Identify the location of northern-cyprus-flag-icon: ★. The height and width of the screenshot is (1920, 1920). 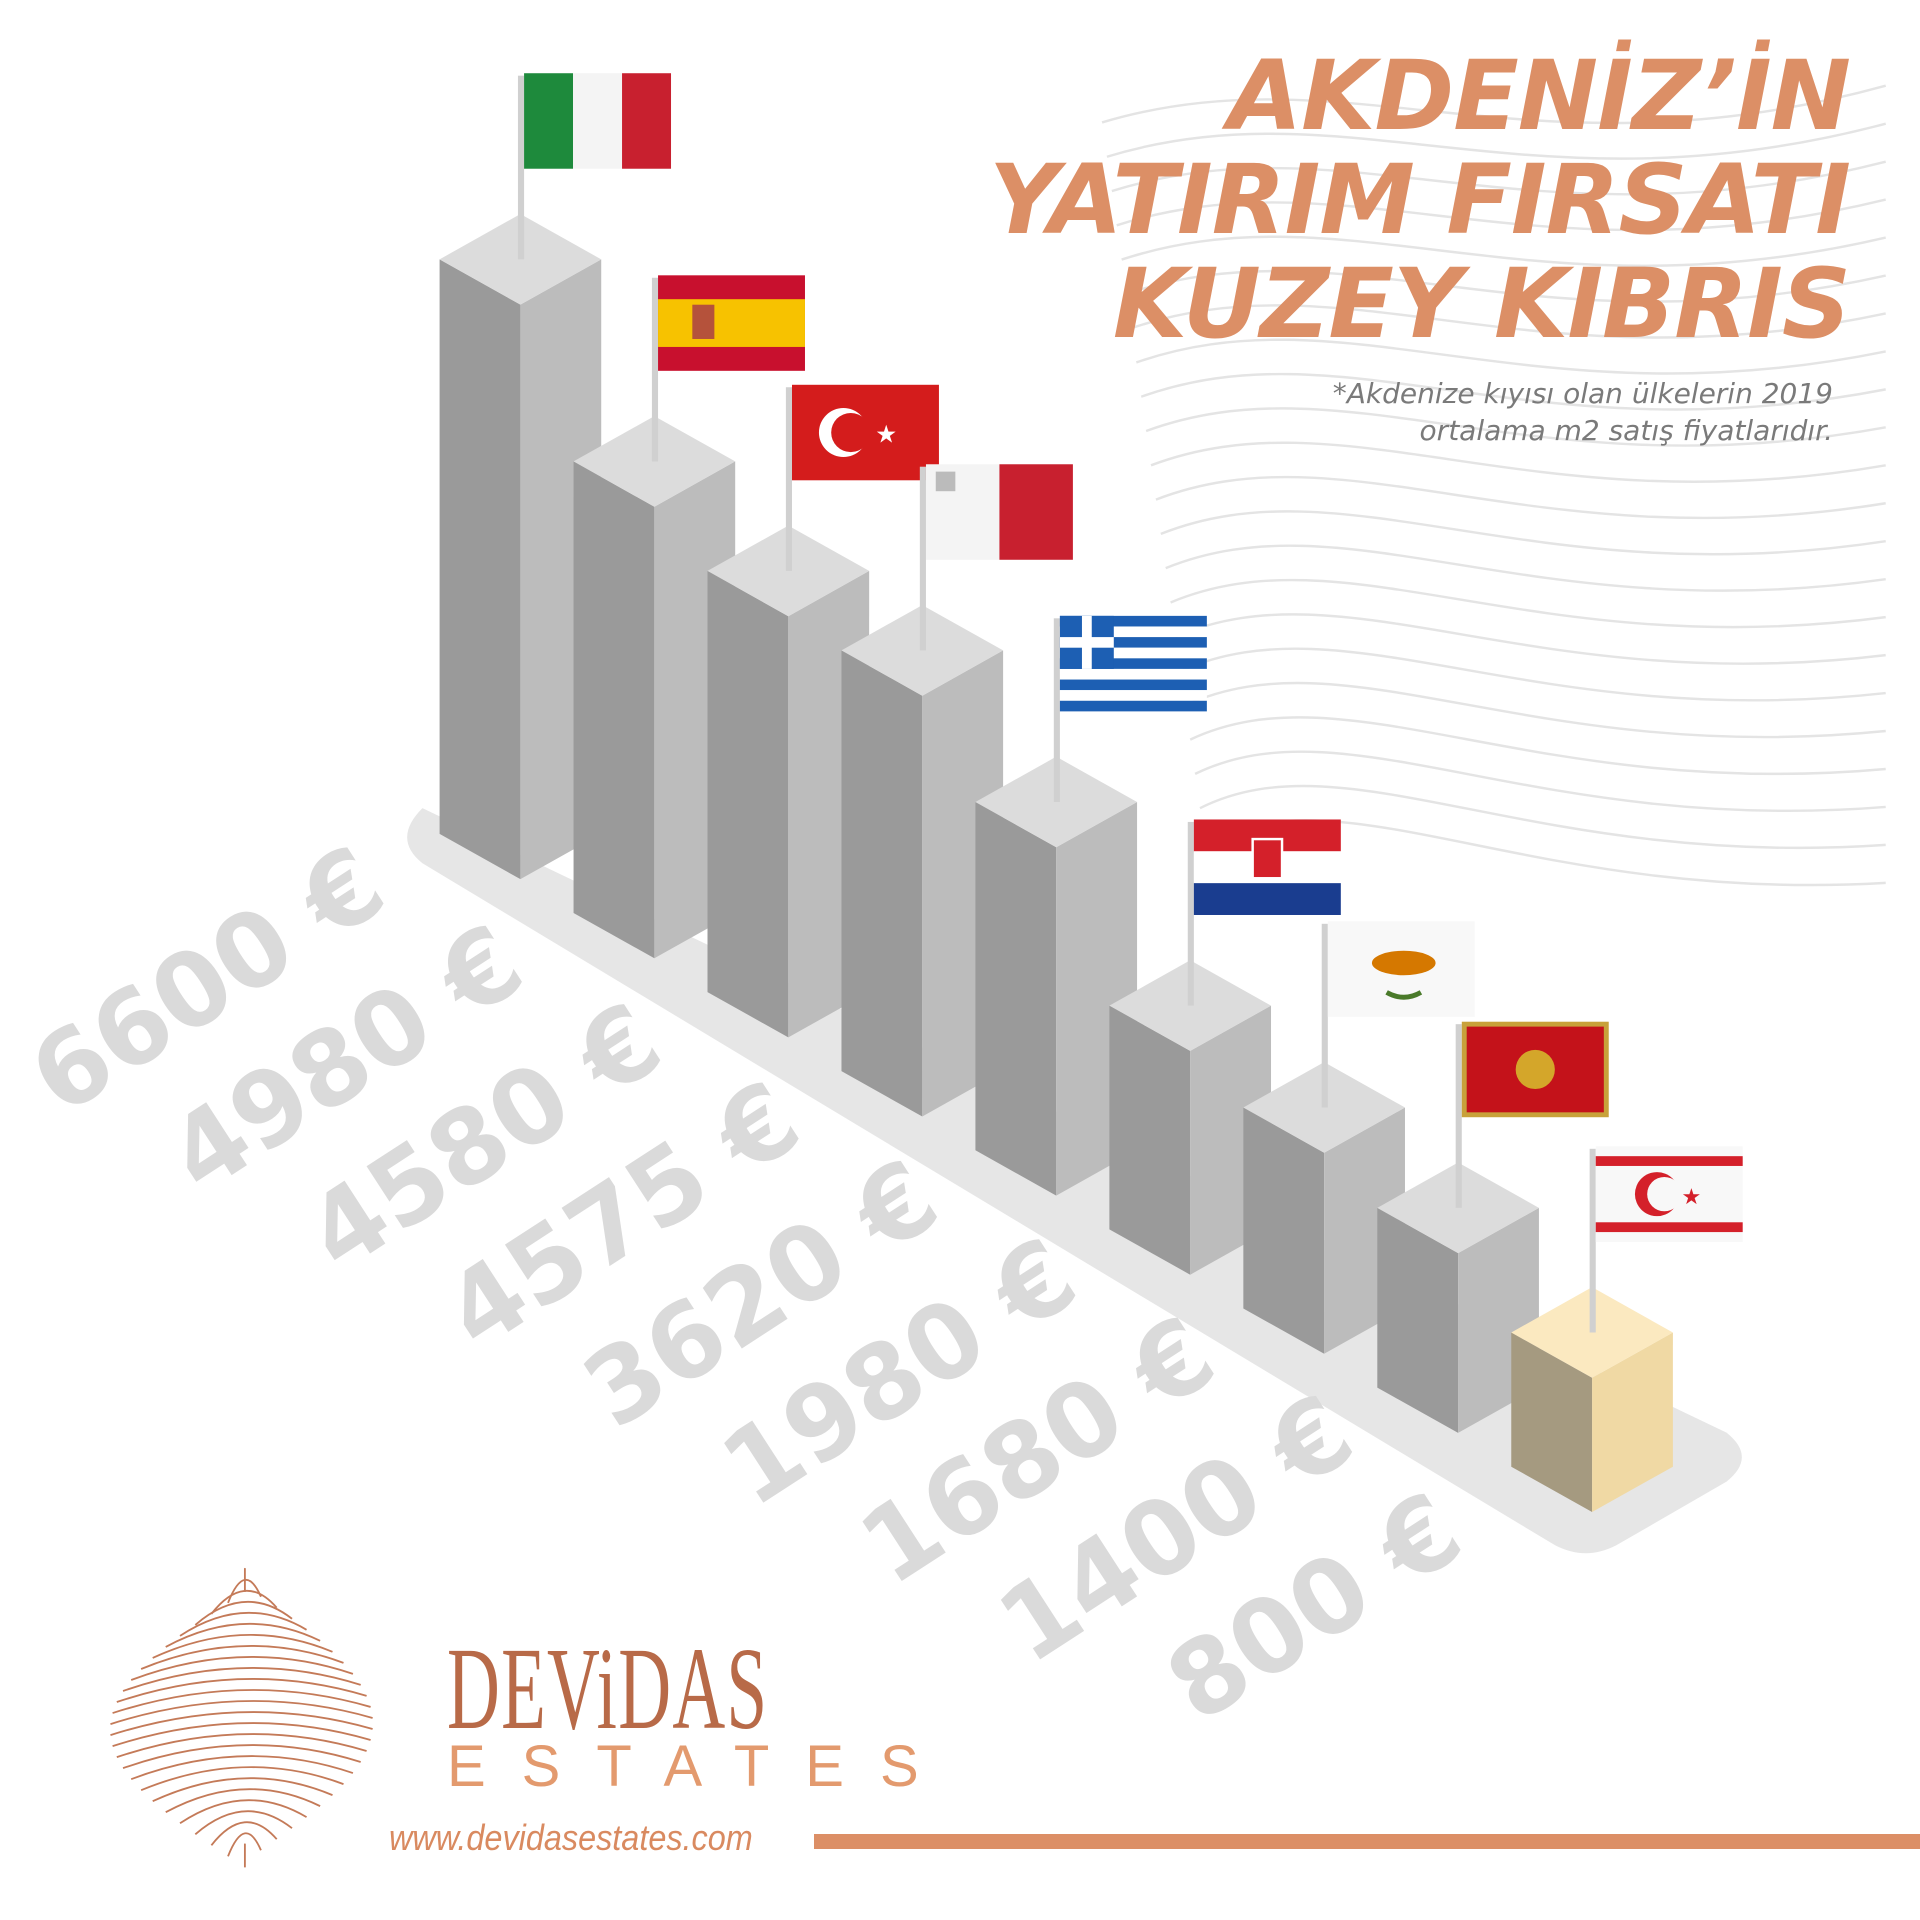
(1669, 1194).